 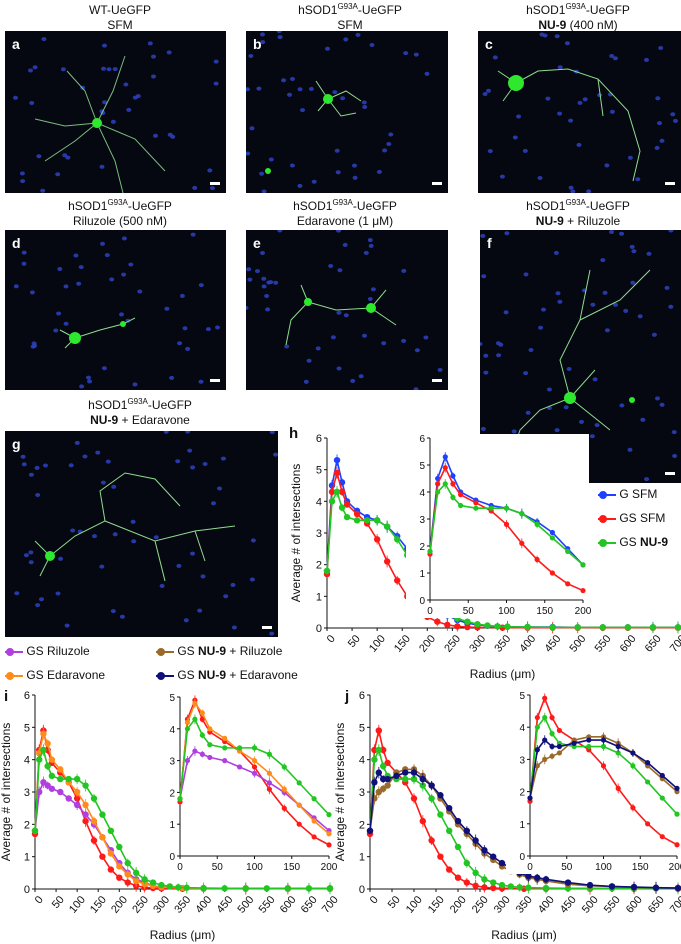 What do you see at coordinates (172, 857) in the screenshot?
I see `chart-i-inset-y-tick-label: 0` at bounding box center [172, 857].